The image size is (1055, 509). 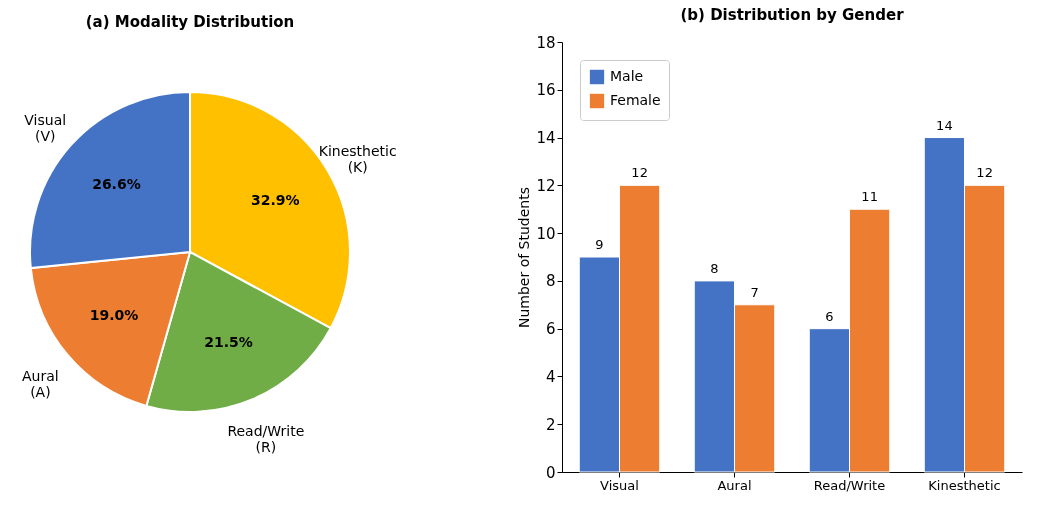 What do you see at coordinates (599, 244) in the screenshot?
I see `data-label: 9` at bounding box center [599, 244].